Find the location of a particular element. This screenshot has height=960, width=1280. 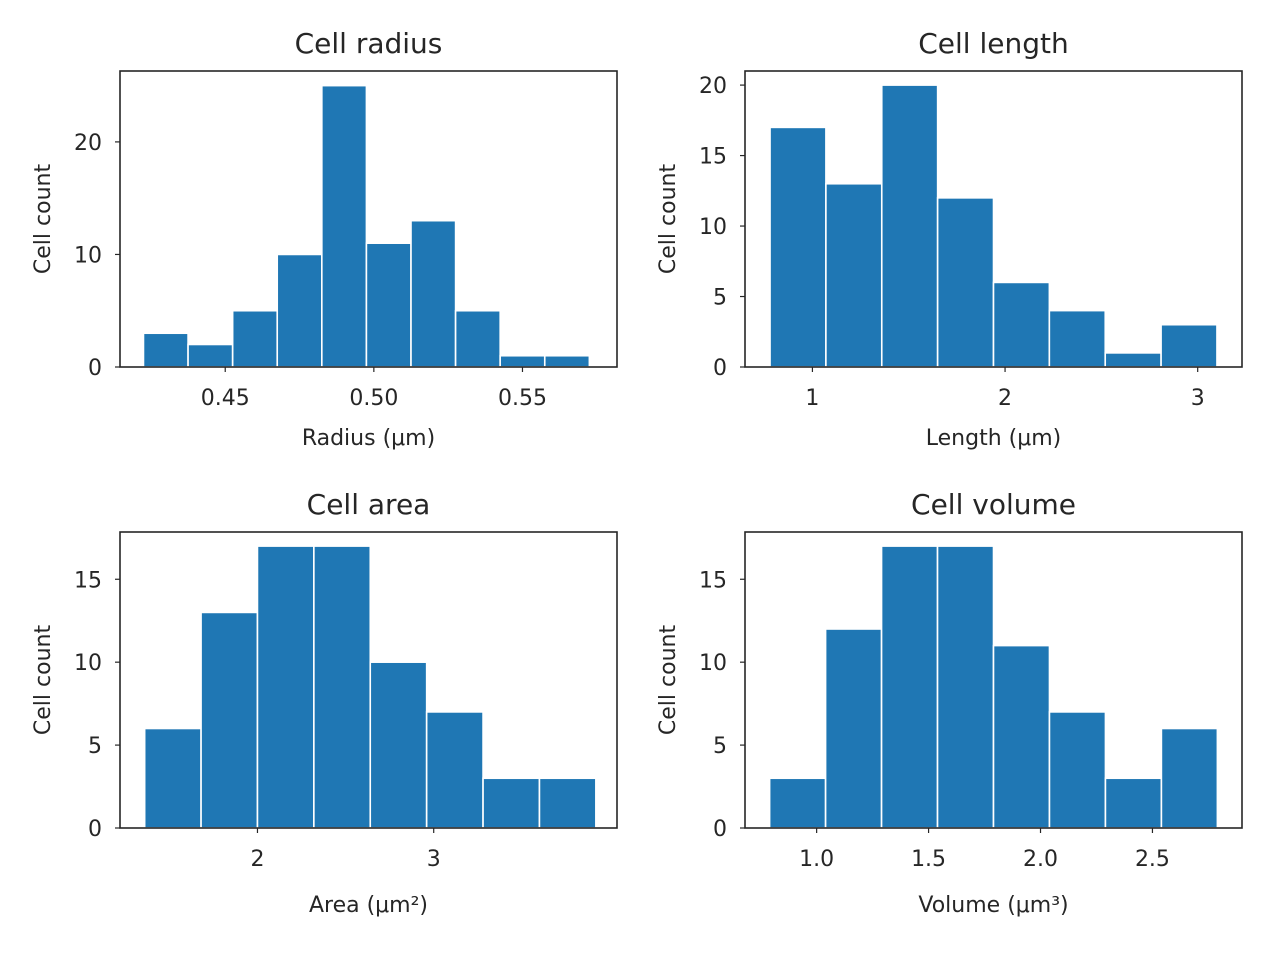

x-axis-label: Area (μm²) is located at coordinates (368, 905).